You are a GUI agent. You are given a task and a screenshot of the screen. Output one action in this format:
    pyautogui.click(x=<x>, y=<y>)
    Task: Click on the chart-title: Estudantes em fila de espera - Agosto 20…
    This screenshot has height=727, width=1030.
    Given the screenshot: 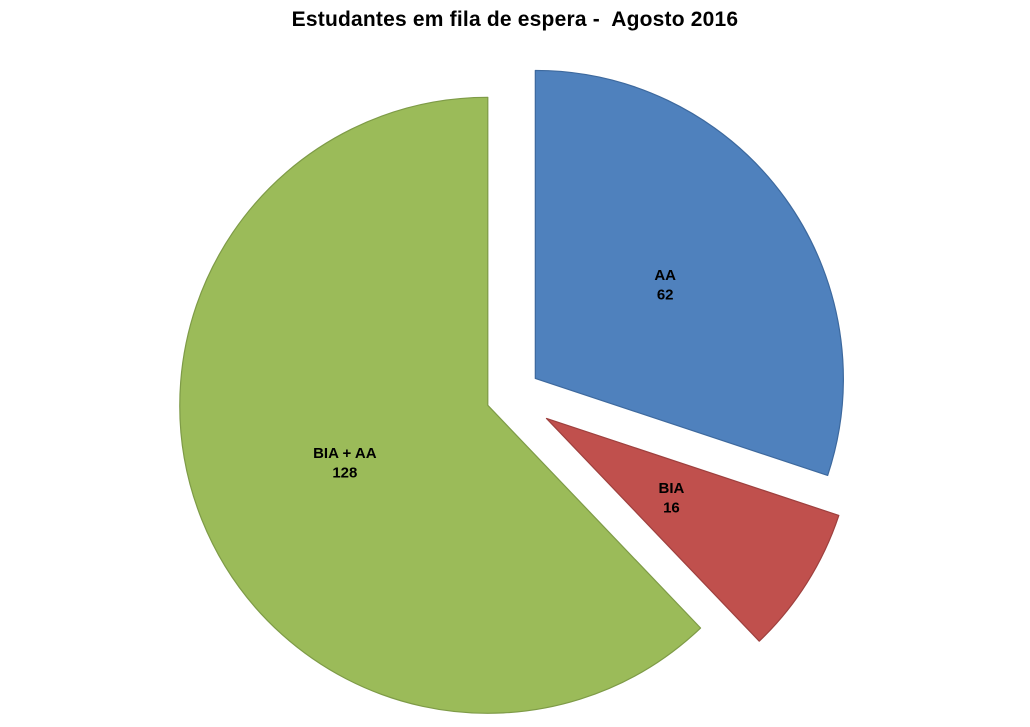 What is the action you would take?
    pyautogui.click(x=515, y=19)
    